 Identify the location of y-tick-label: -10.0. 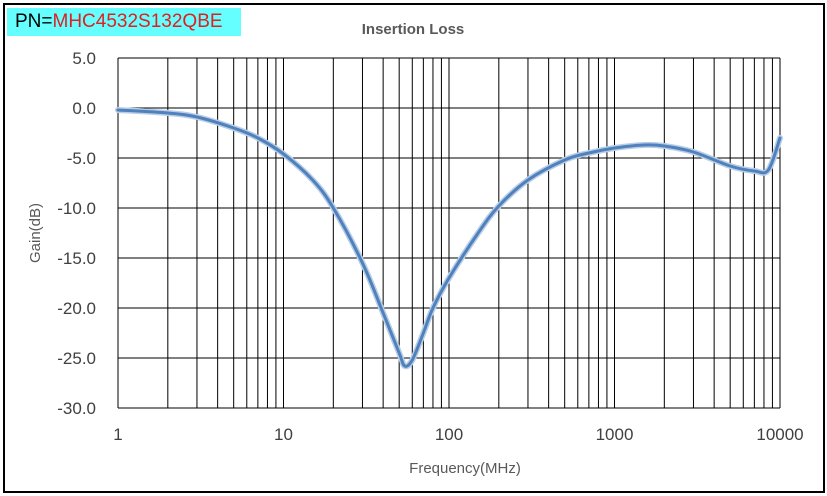
(76, 208).